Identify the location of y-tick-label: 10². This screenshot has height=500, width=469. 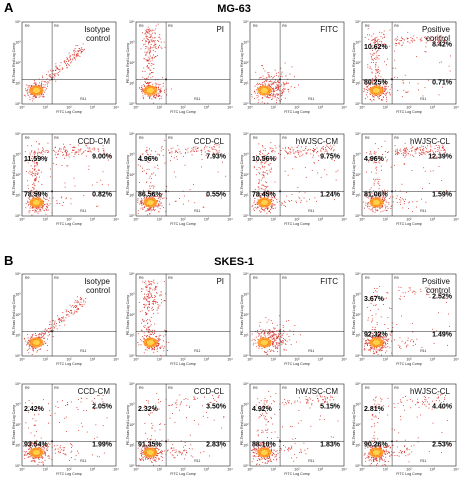
(132, 175).